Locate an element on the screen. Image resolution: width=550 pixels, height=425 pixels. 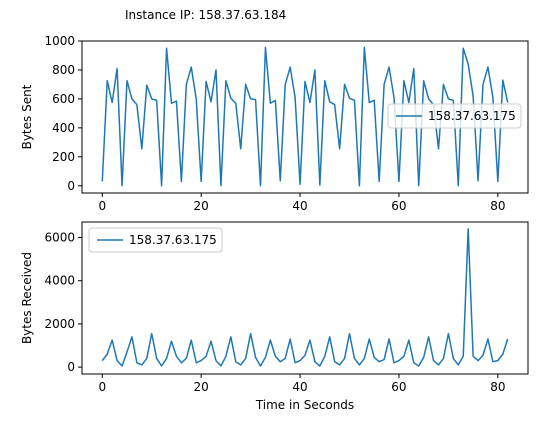
bytes-sent-x-tick-label: 60 is located at coordinates (398, 206).